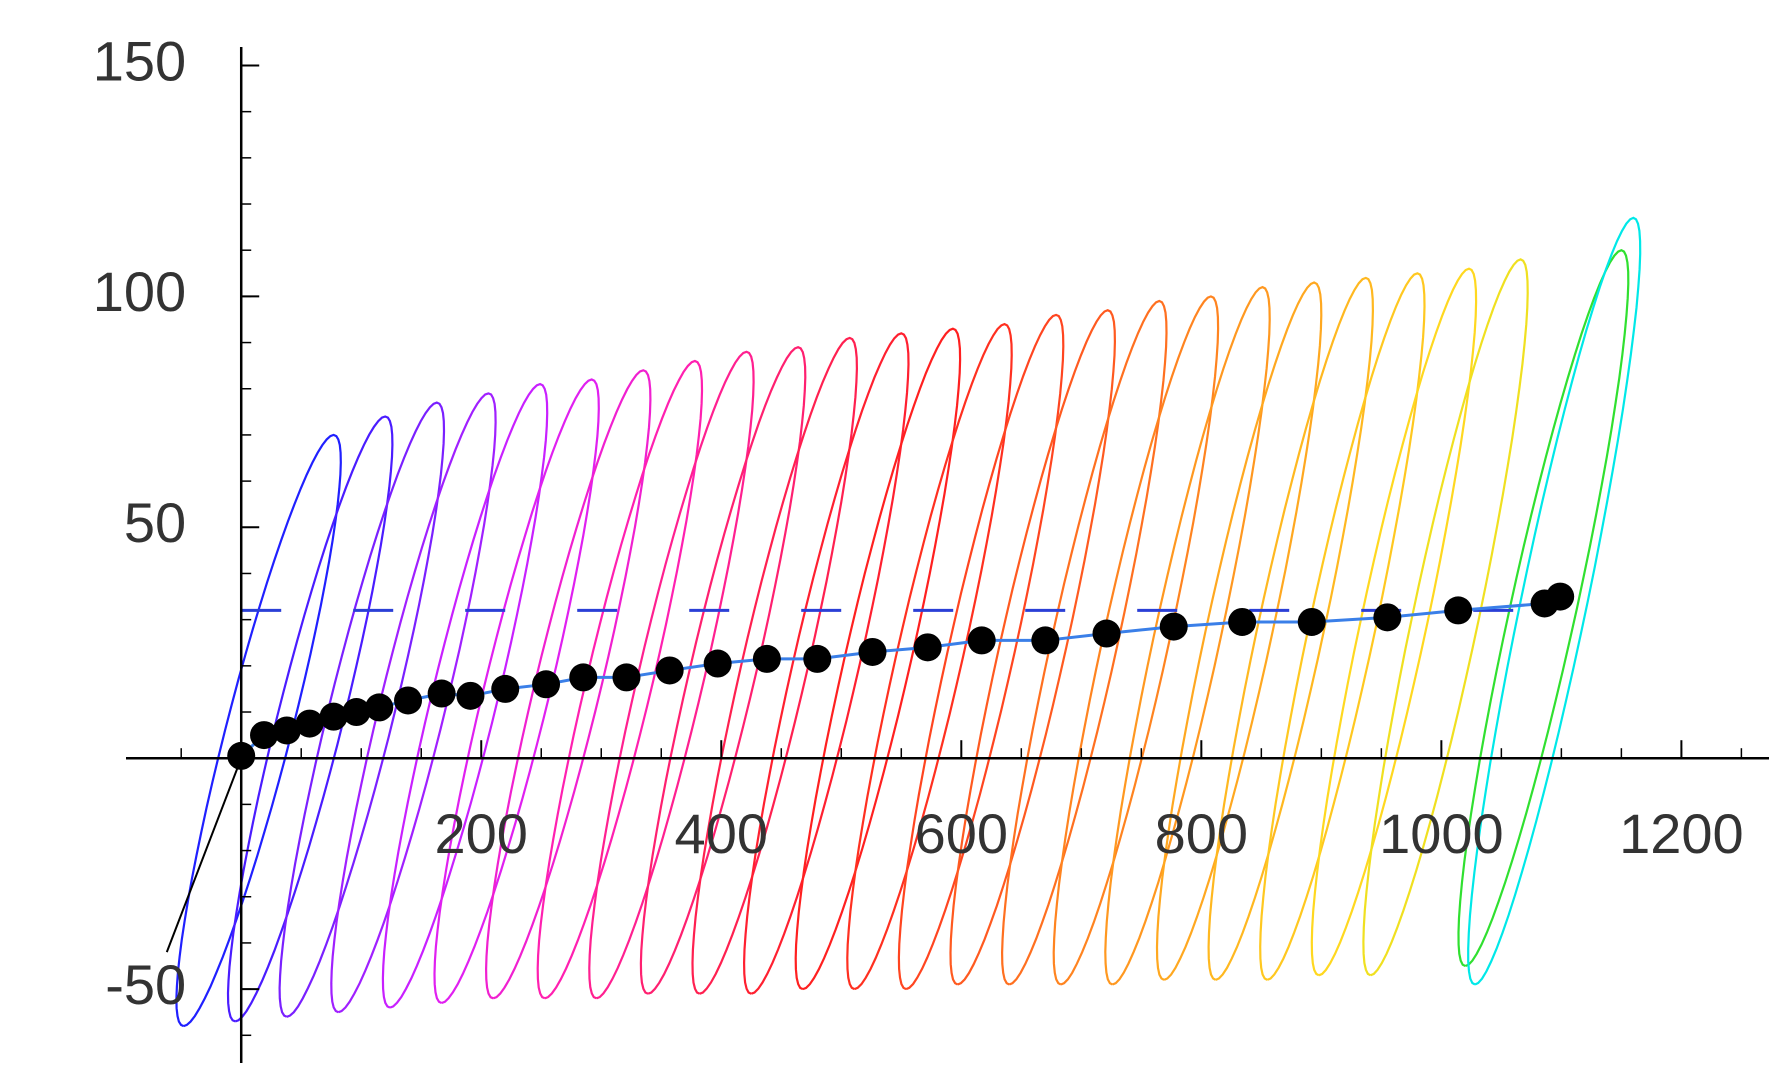 The height and width of the screenshot is (1077, 1780). I want to click on x-tick-label: 600, so click(961, 833).